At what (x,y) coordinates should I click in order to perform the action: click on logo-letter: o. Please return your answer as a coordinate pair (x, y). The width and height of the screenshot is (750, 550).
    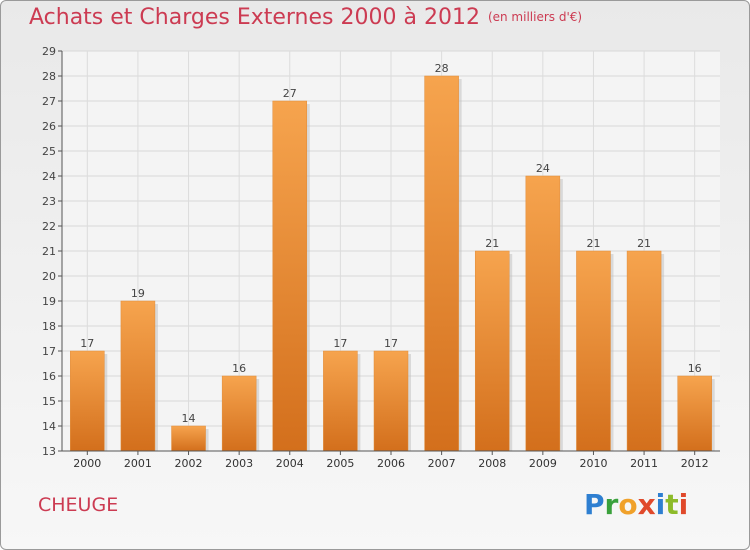
    Looking at the image, I should click on (628, 504).